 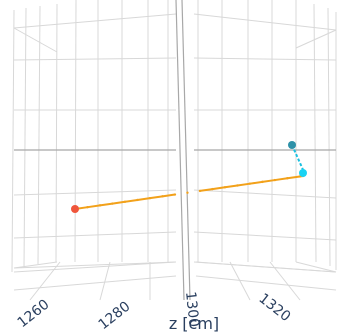 What do you see at coordinates (75, 209) in the screenshot?
I see `start-point` at bounding box center [75, 209].